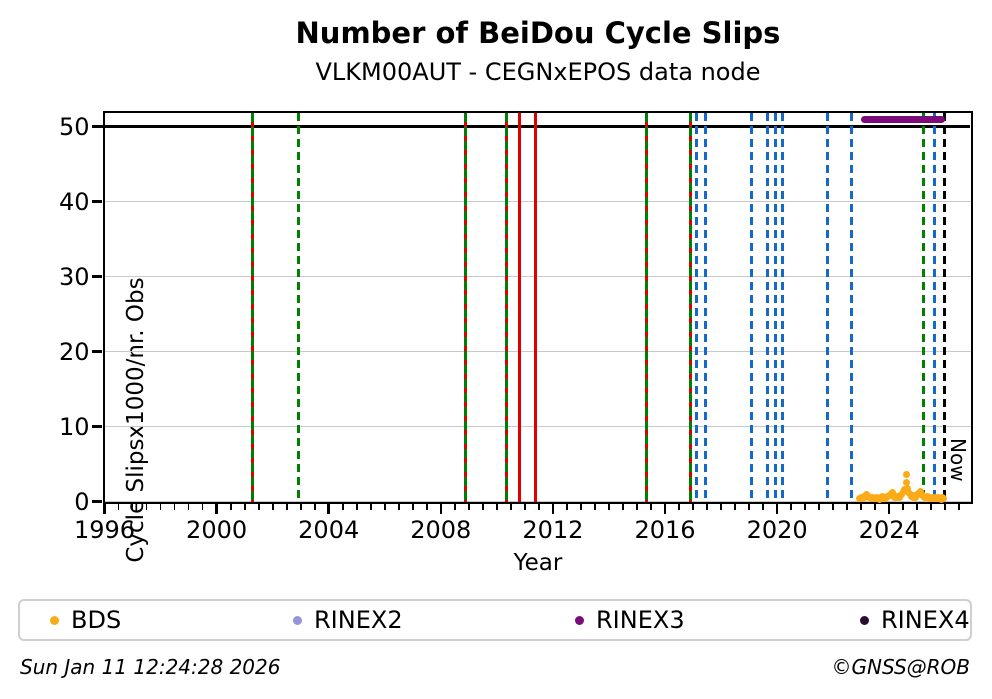  Describe the element at coordinates (441, 529) in the screenshot. I see `x-tick-label: 2008` at that location.